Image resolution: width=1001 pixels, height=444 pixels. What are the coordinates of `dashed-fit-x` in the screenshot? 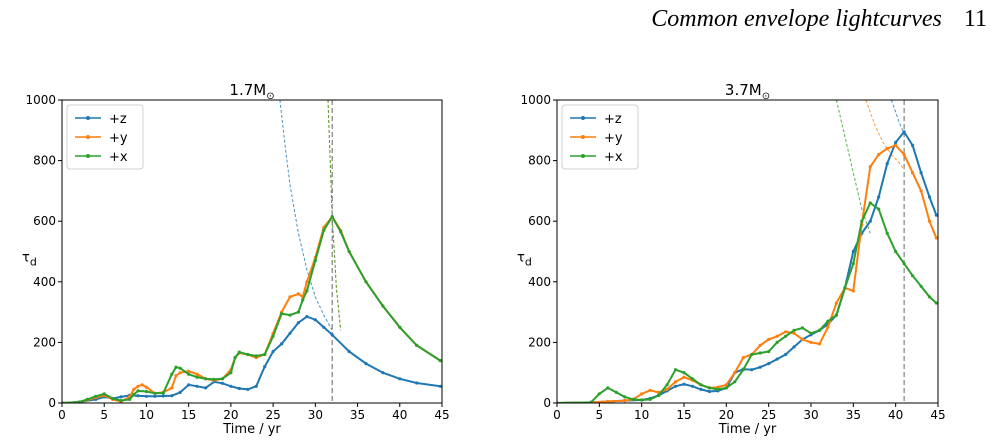 It's located at (334, 215).